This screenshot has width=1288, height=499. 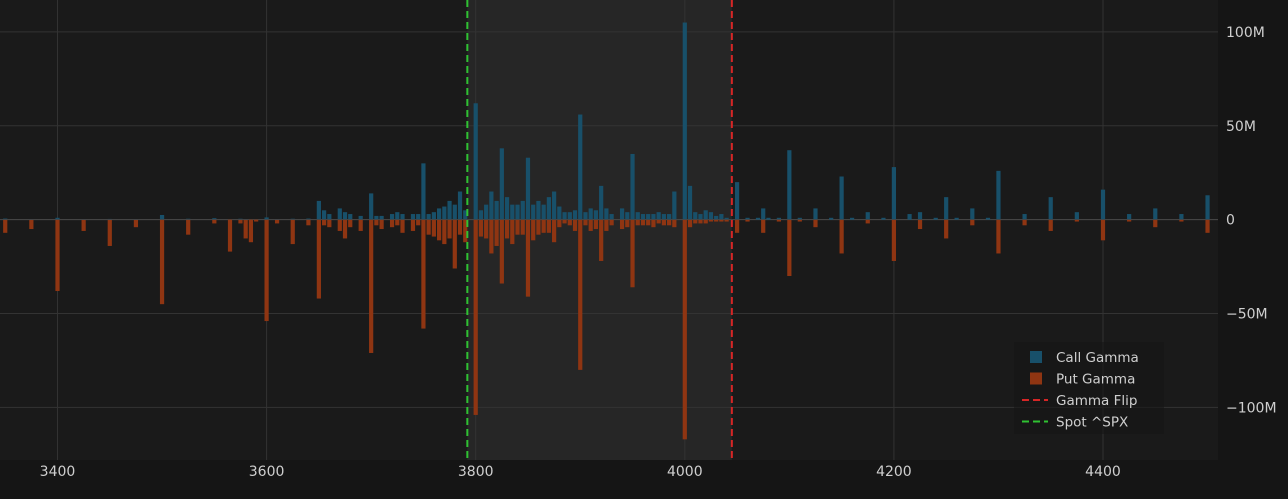 I want to click on legend-swatch-call, so click(x=1036, y=357).